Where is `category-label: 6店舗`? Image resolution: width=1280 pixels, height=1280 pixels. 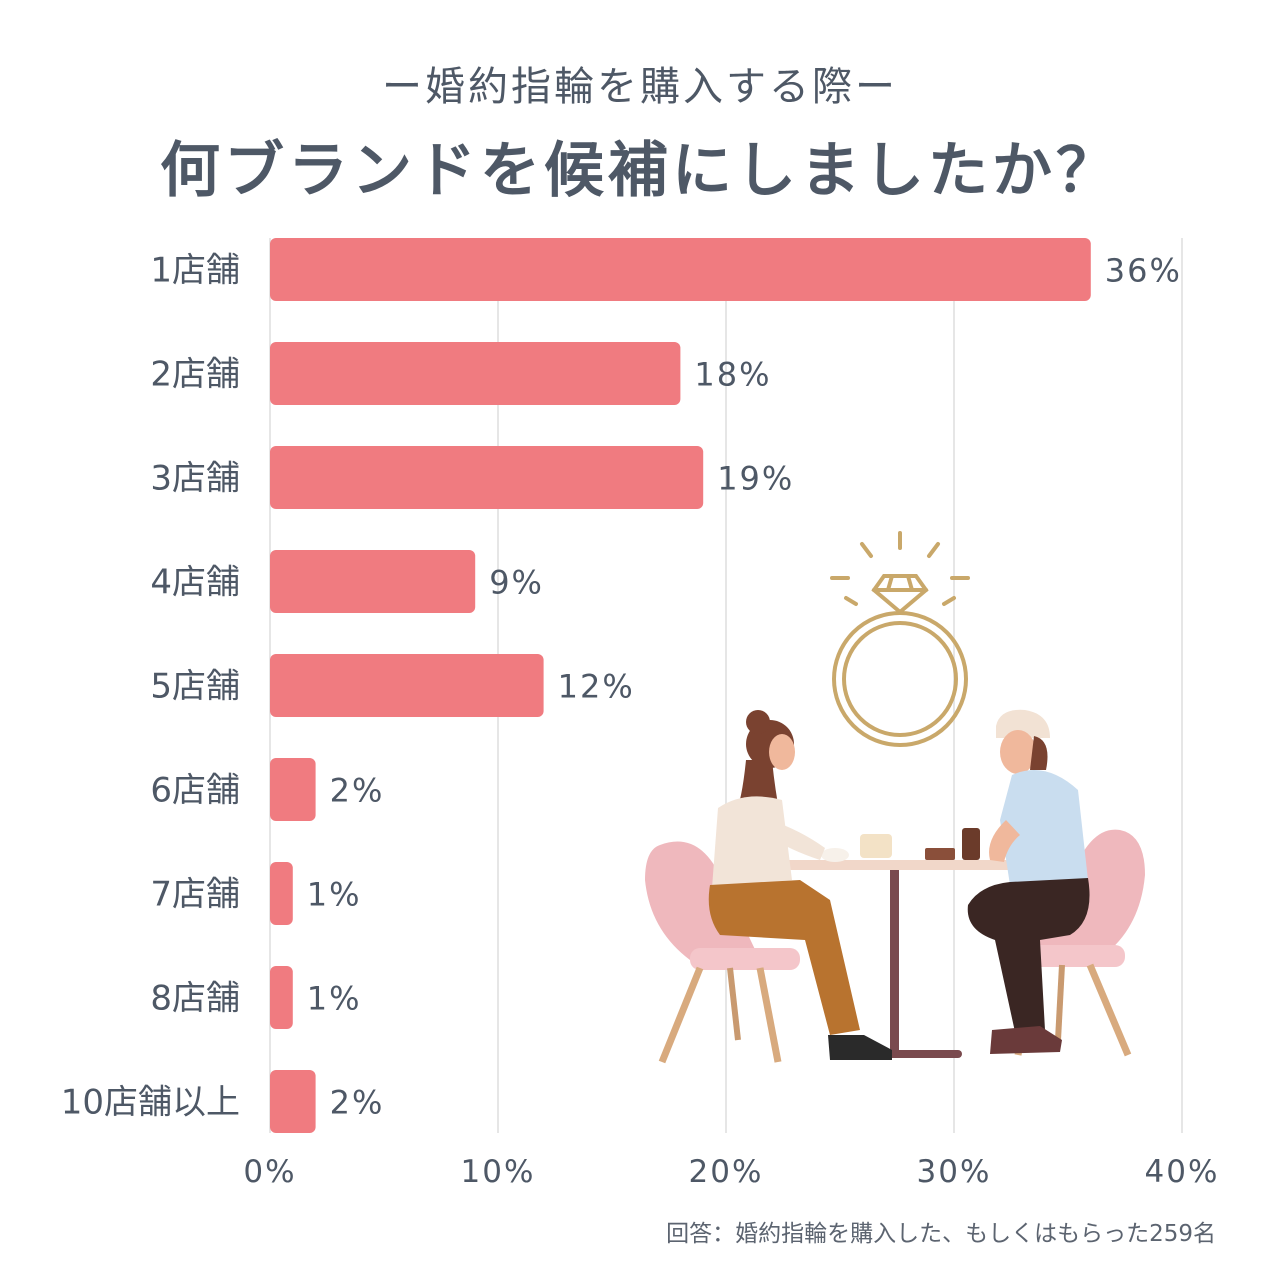
category-label: 6店舗 is located at coordinates (195, 791).